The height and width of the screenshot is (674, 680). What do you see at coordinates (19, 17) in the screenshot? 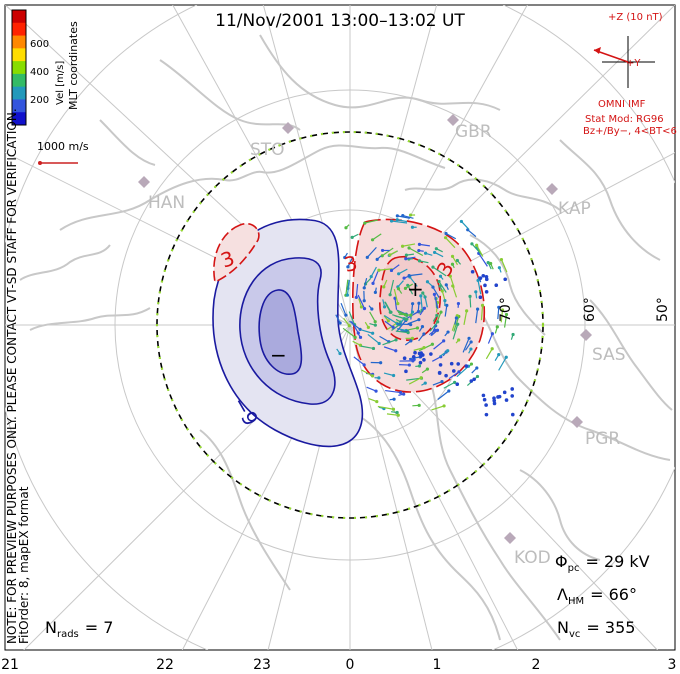
I see `colorbar-segment` at bounding box center [19, 17].